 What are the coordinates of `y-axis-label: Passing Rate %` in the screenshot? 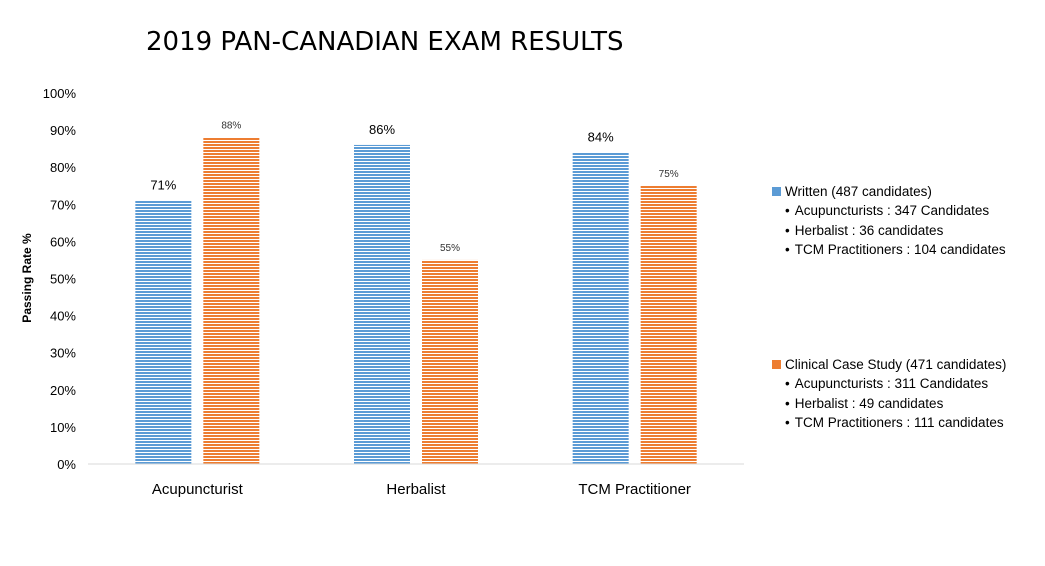 It's located at (27, 278).